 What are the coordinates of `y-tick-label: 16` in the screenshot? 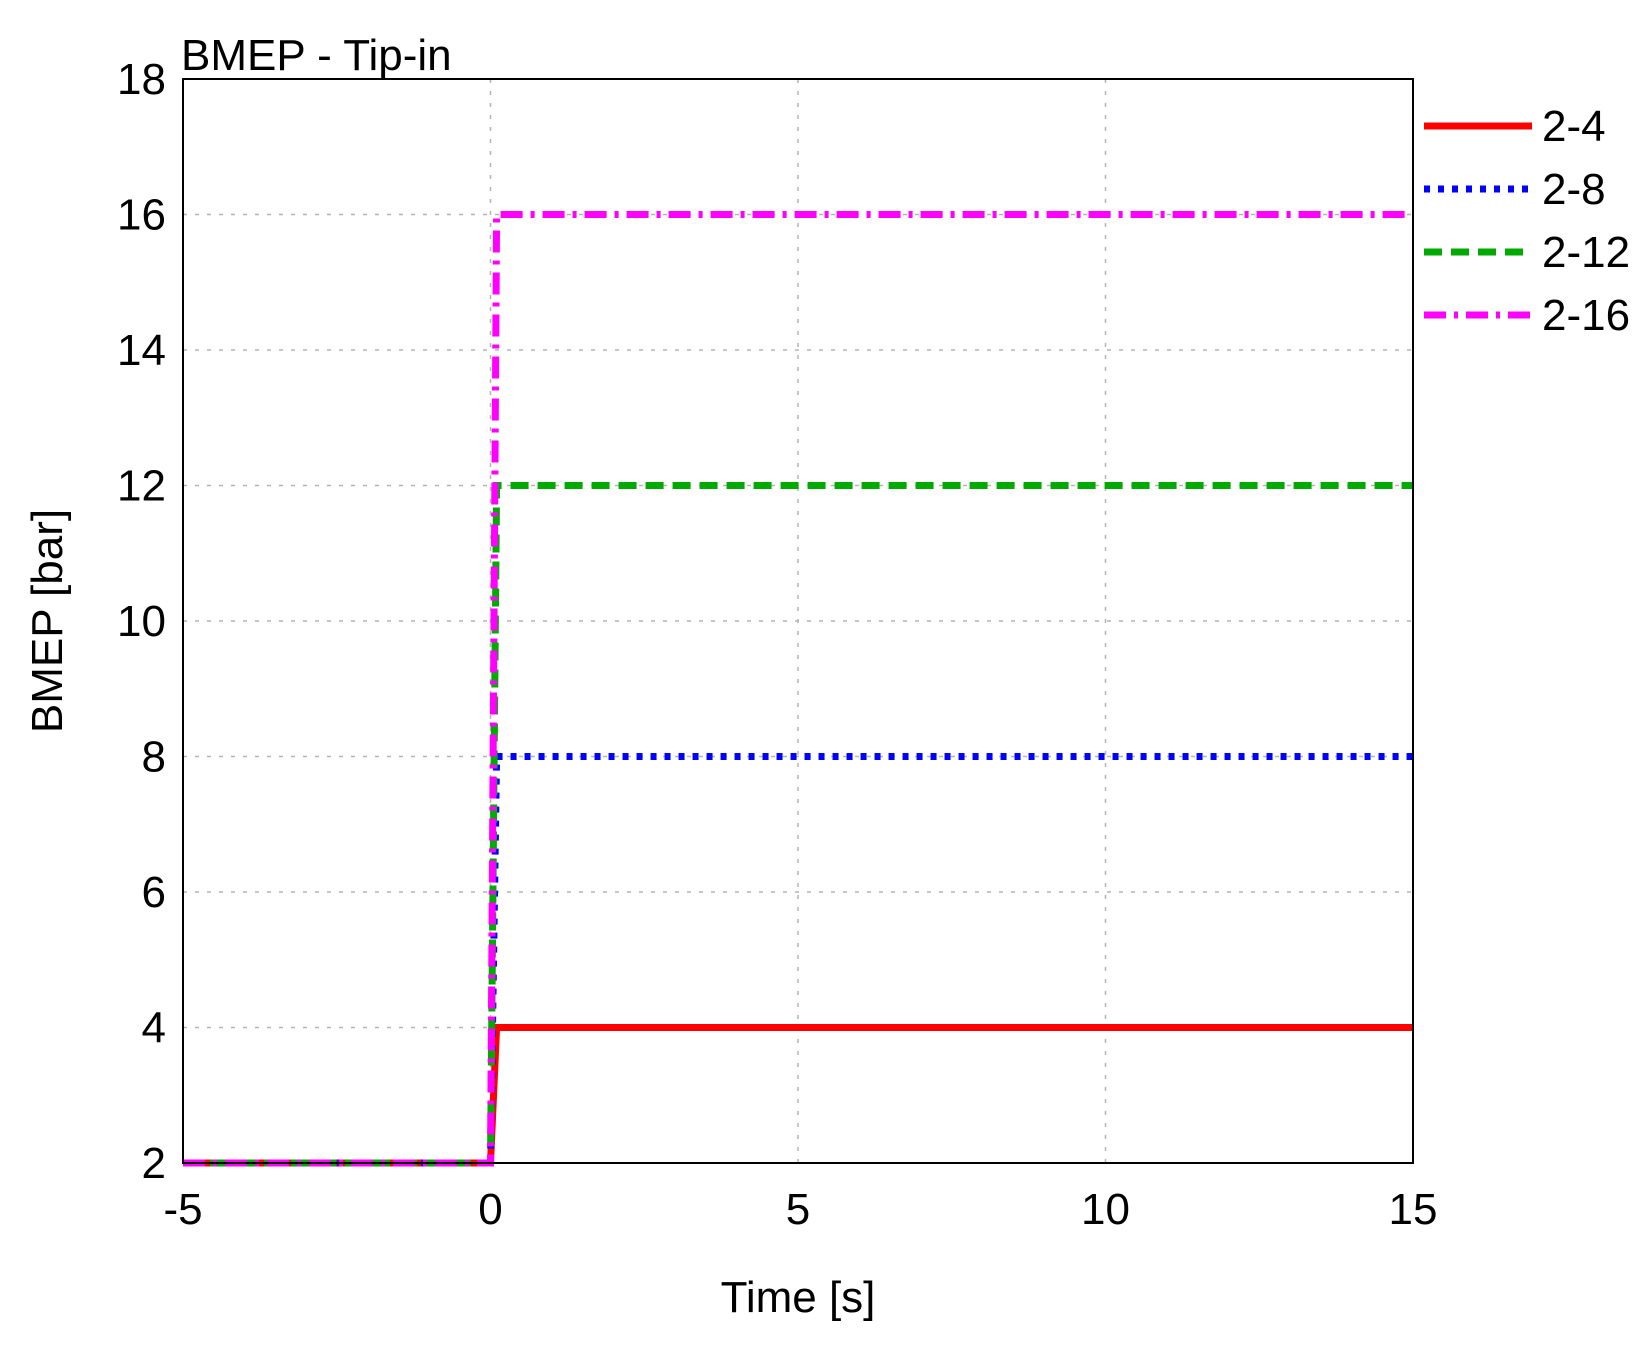 It's located at (141, 215).